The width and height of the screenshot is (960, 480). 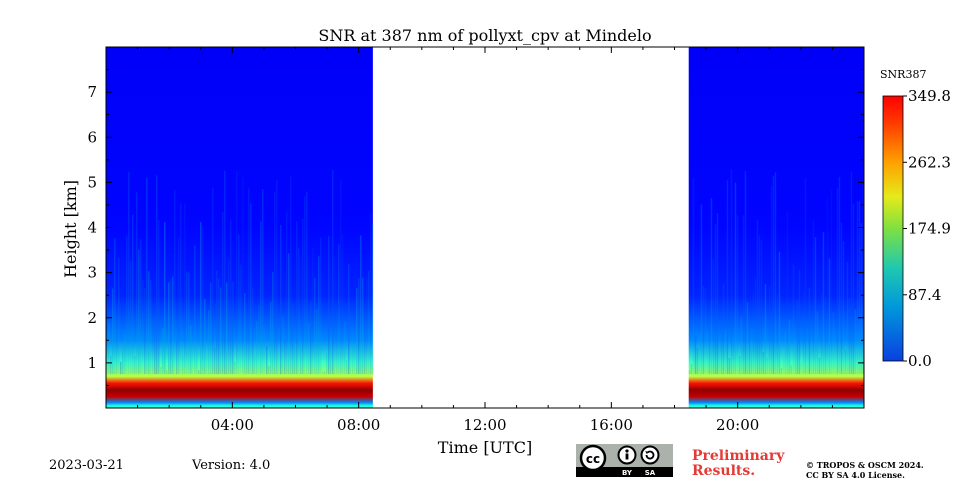 What do you see at coordinates (92, 273) in the screenshot?
I see `y-tick-label: 3` at bounding box center [92, 273].